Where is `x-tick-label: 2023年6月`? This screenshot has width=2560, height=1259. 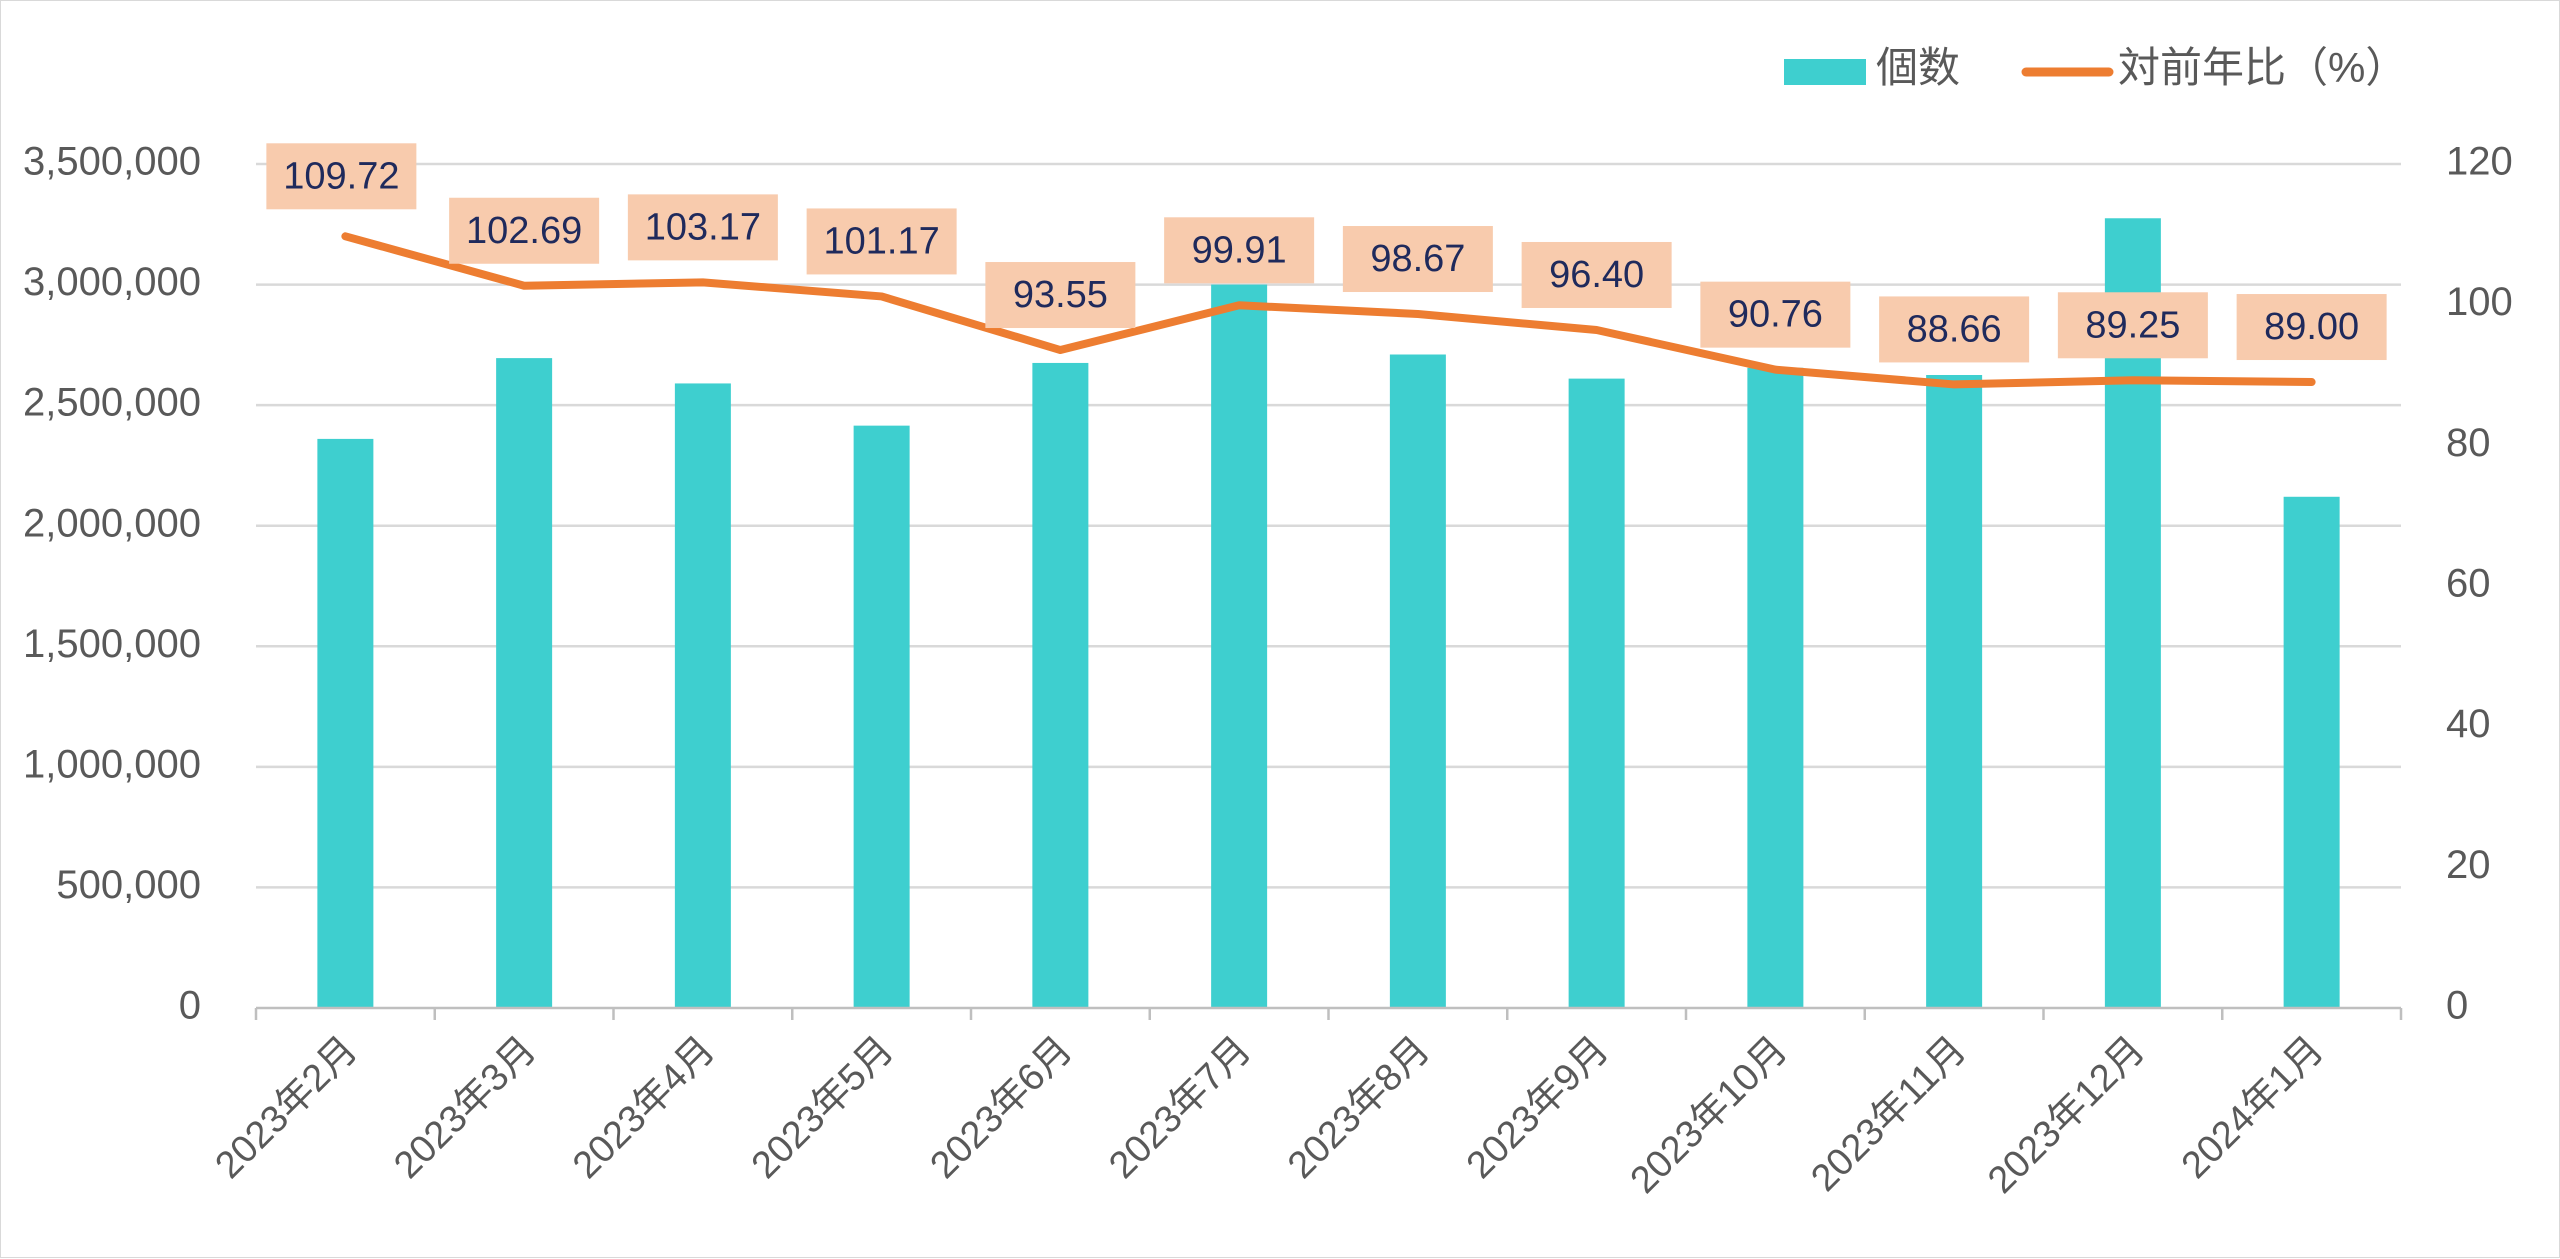
x-tick-label: 2023年6月 is located at coordinates (1002, 1108).